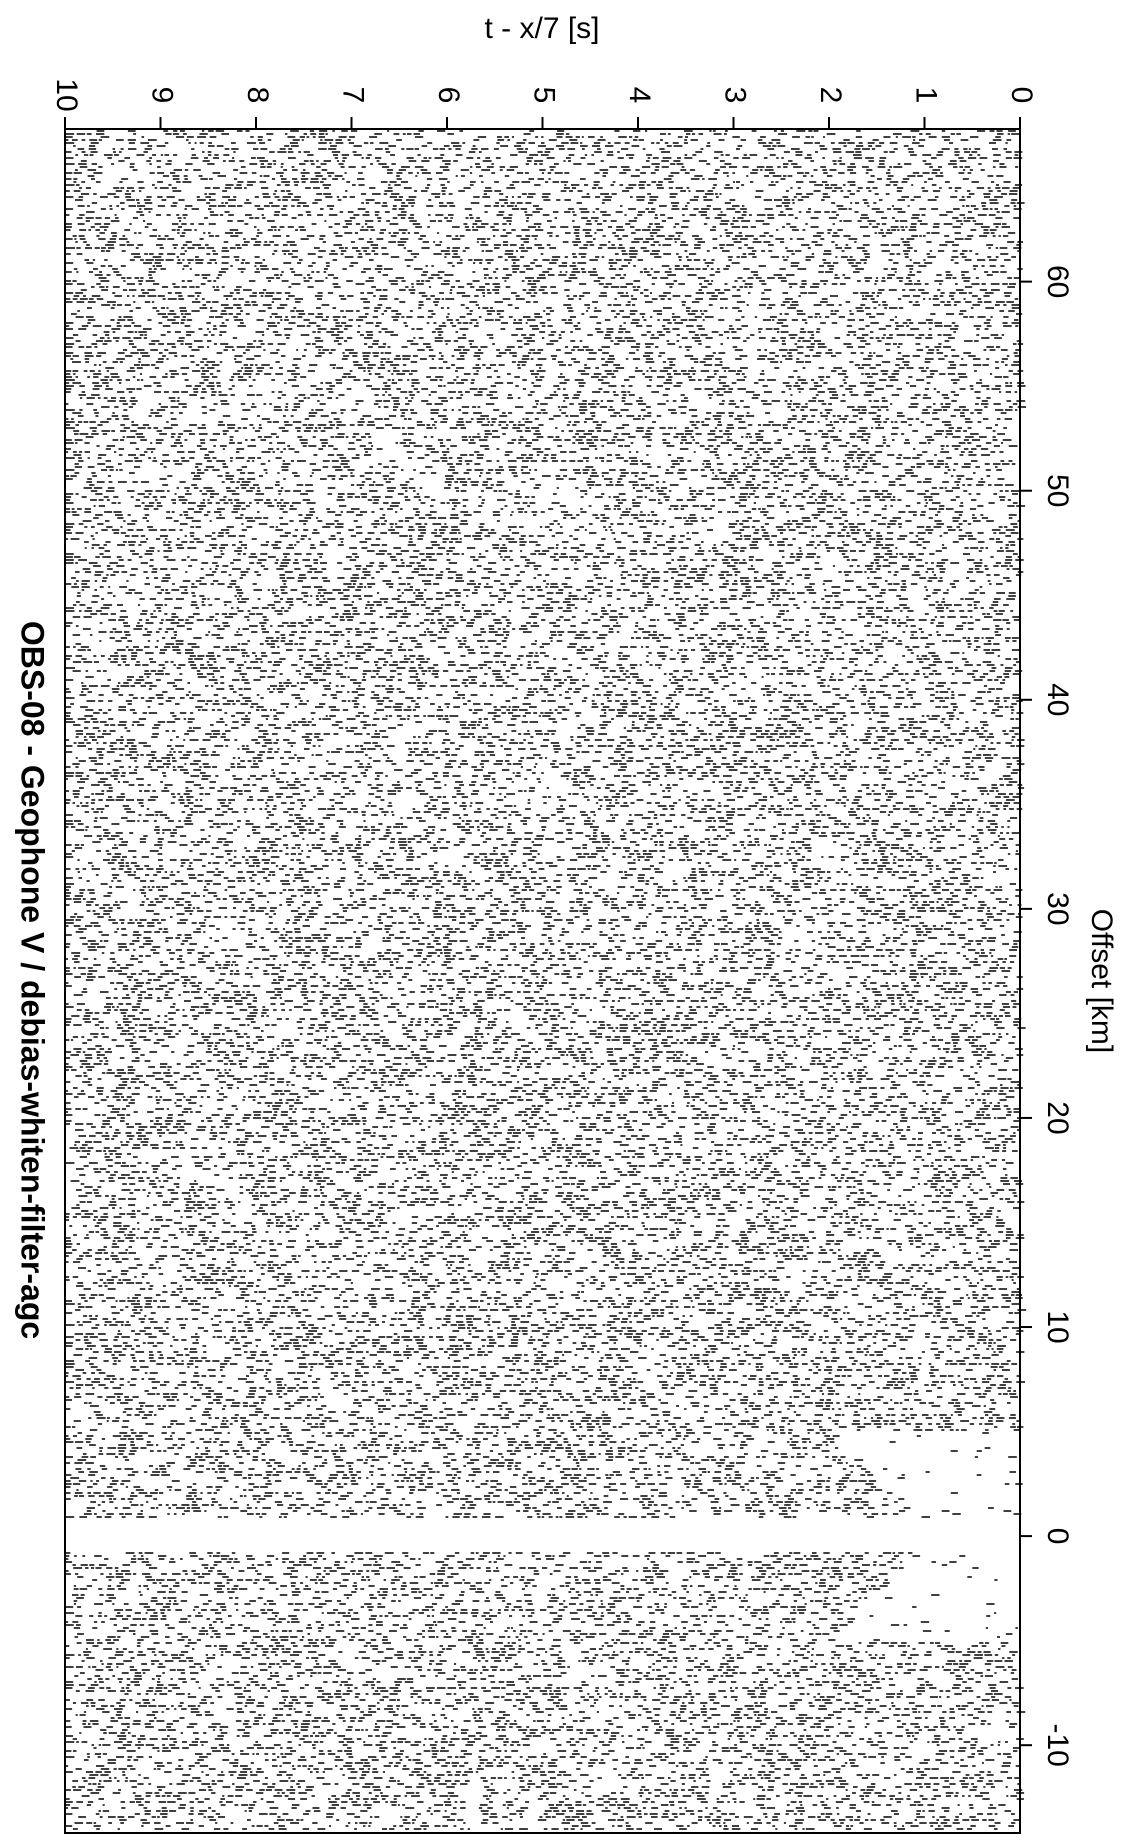  What do you see at coordinates (1101, 981) in the screenshot?
I see `x-axis-label: Offset [km]` at bounding box center [1101, 981].